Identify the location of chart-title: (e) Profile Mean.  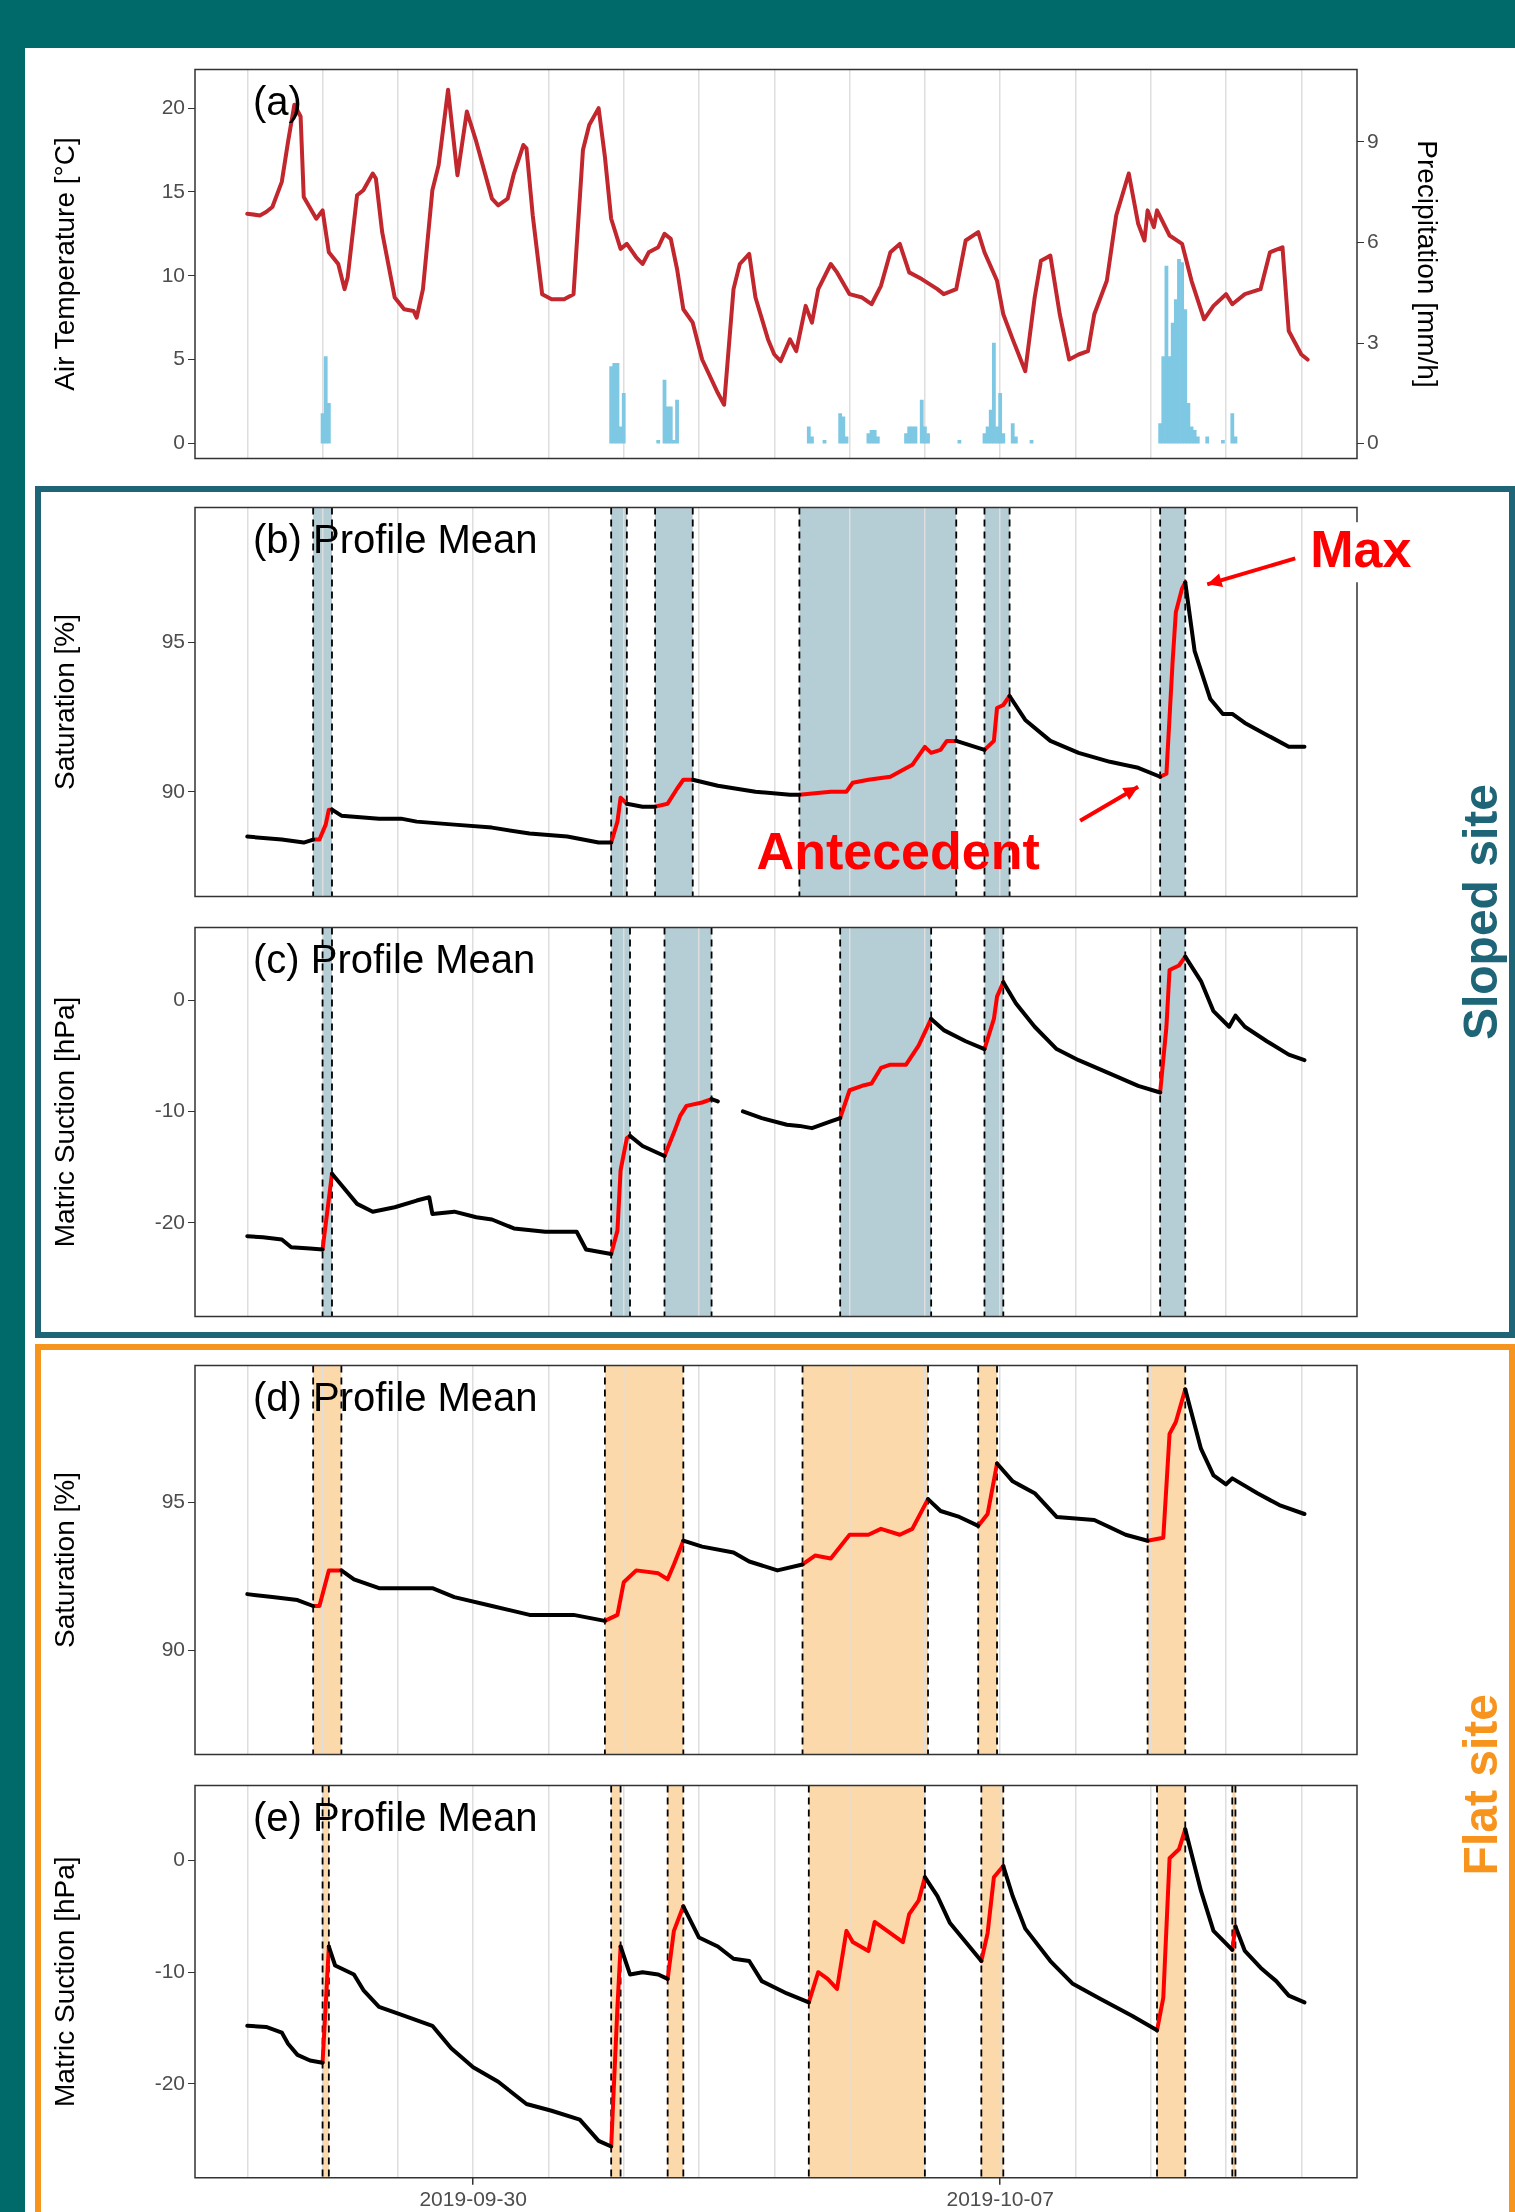
(395, 1816).